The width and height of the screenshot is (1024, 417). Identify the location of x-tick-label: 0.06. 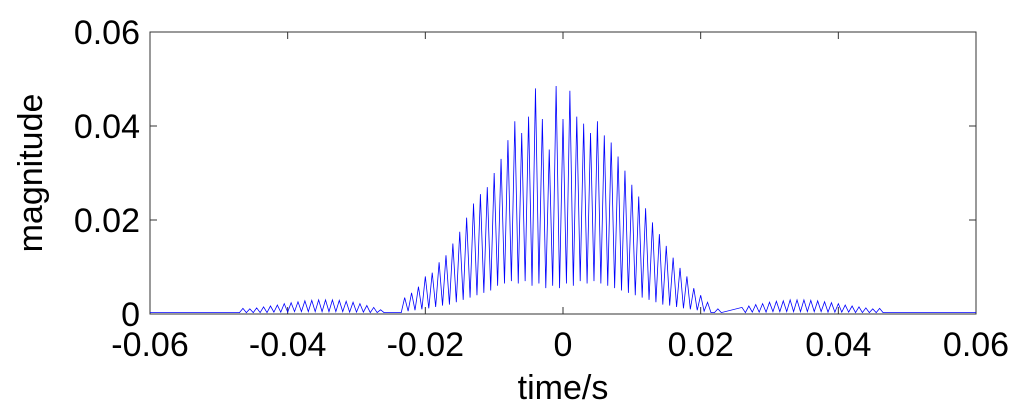
(976, 345).